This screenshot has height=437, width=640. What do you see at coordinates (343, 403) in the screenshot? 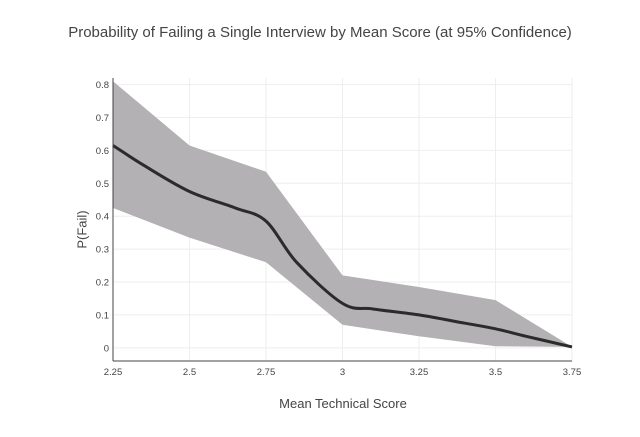
I see `x-axis-label: Mean Technical Score` at bounding box center [343, 403].